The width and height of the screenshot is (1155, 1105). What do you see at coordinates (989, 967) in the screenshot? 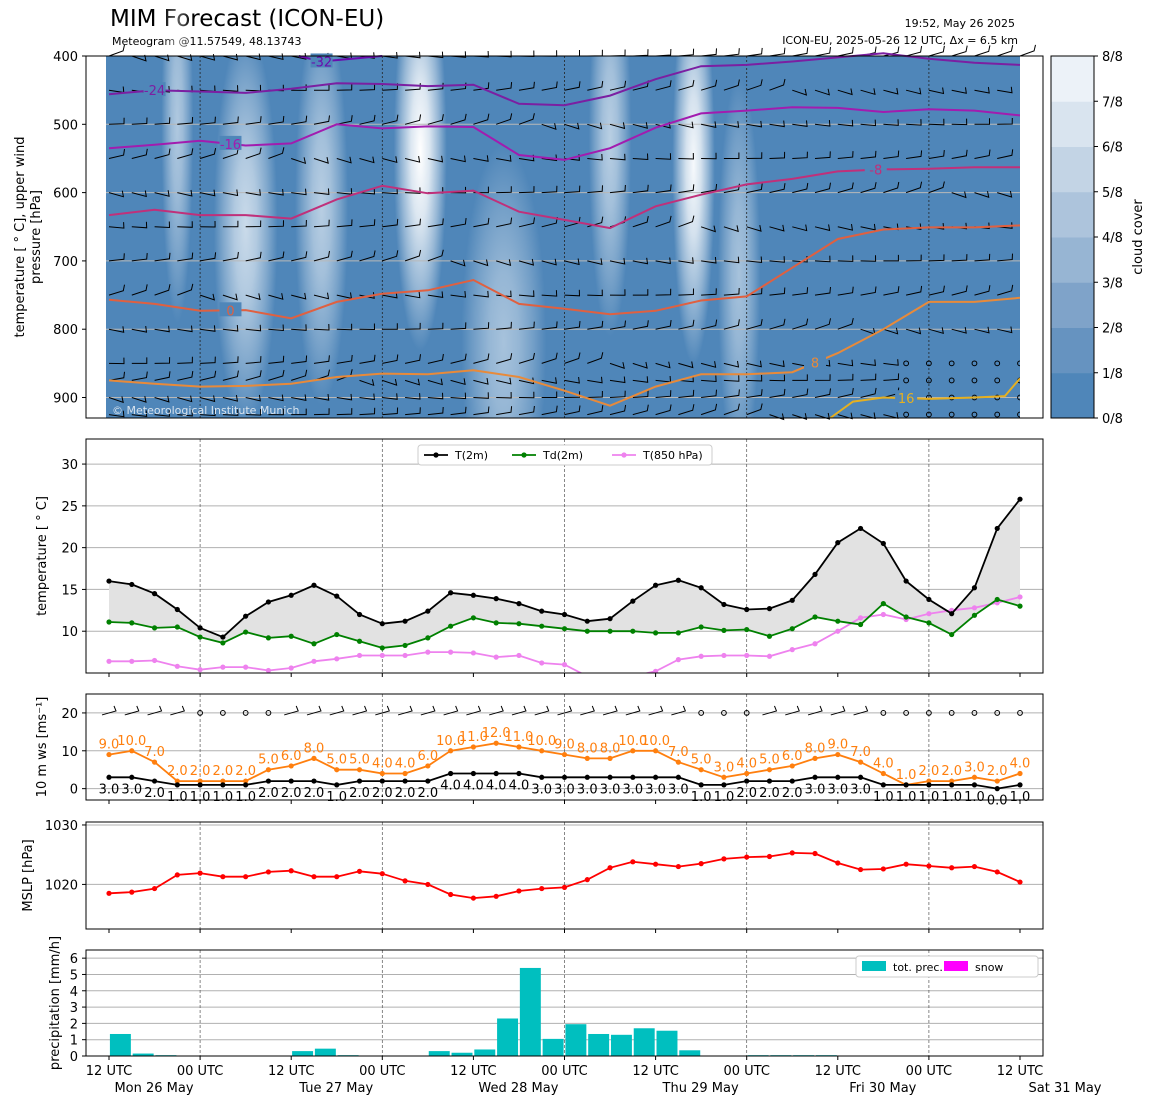
I see `legend-label: snow` at bounding box center [989, 967].